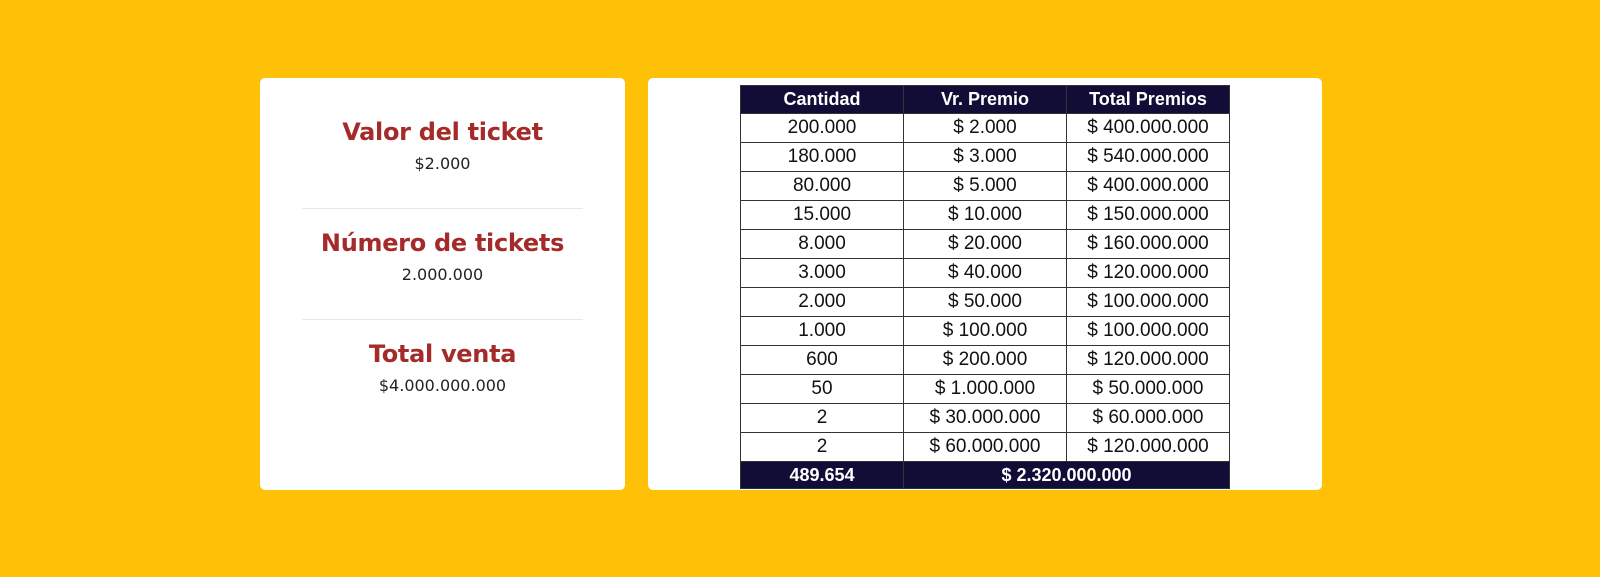  I want to click on table-row: 50 $ 1.000.000 $ 50.000.000, so click(985, 389).